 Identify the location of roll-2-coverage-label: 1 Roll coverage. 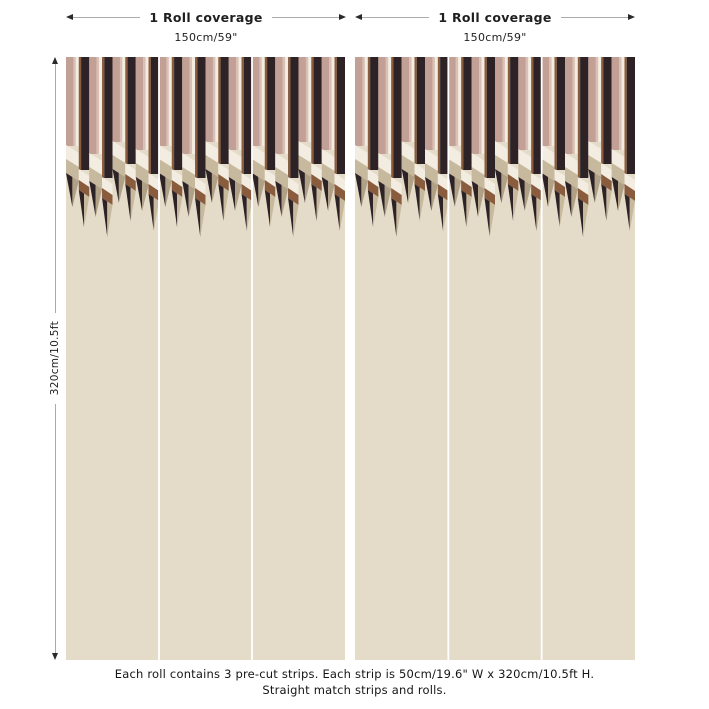
(495, 17).